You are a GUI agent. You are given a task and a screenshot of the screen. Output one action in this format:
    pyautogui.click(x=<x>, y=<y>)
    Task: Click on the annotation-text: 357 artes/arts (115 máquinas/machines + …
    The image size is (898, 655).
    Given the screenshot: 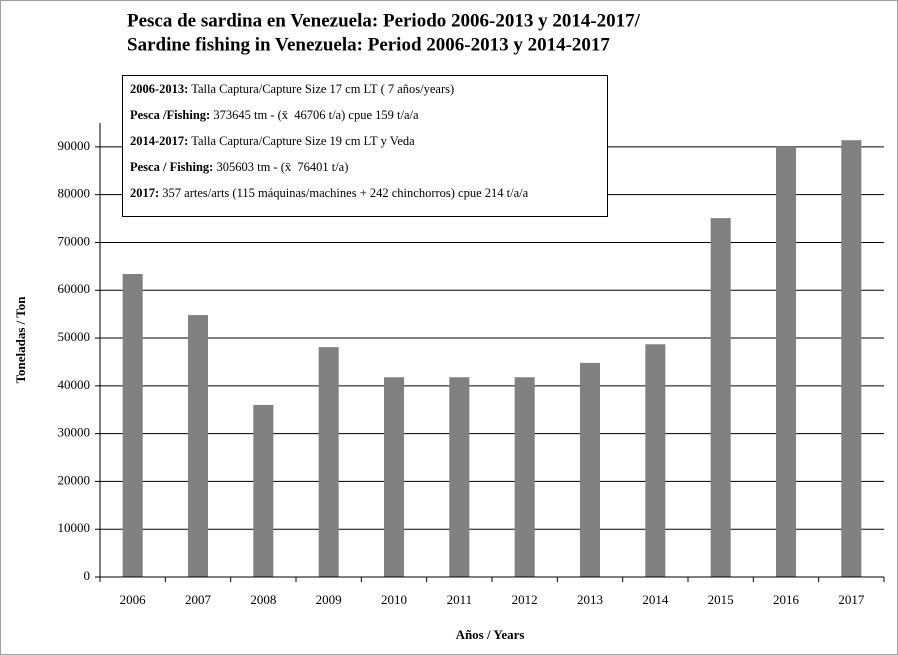 What is the action you would take?
    pyautogui.click(x=343, y=193)
    